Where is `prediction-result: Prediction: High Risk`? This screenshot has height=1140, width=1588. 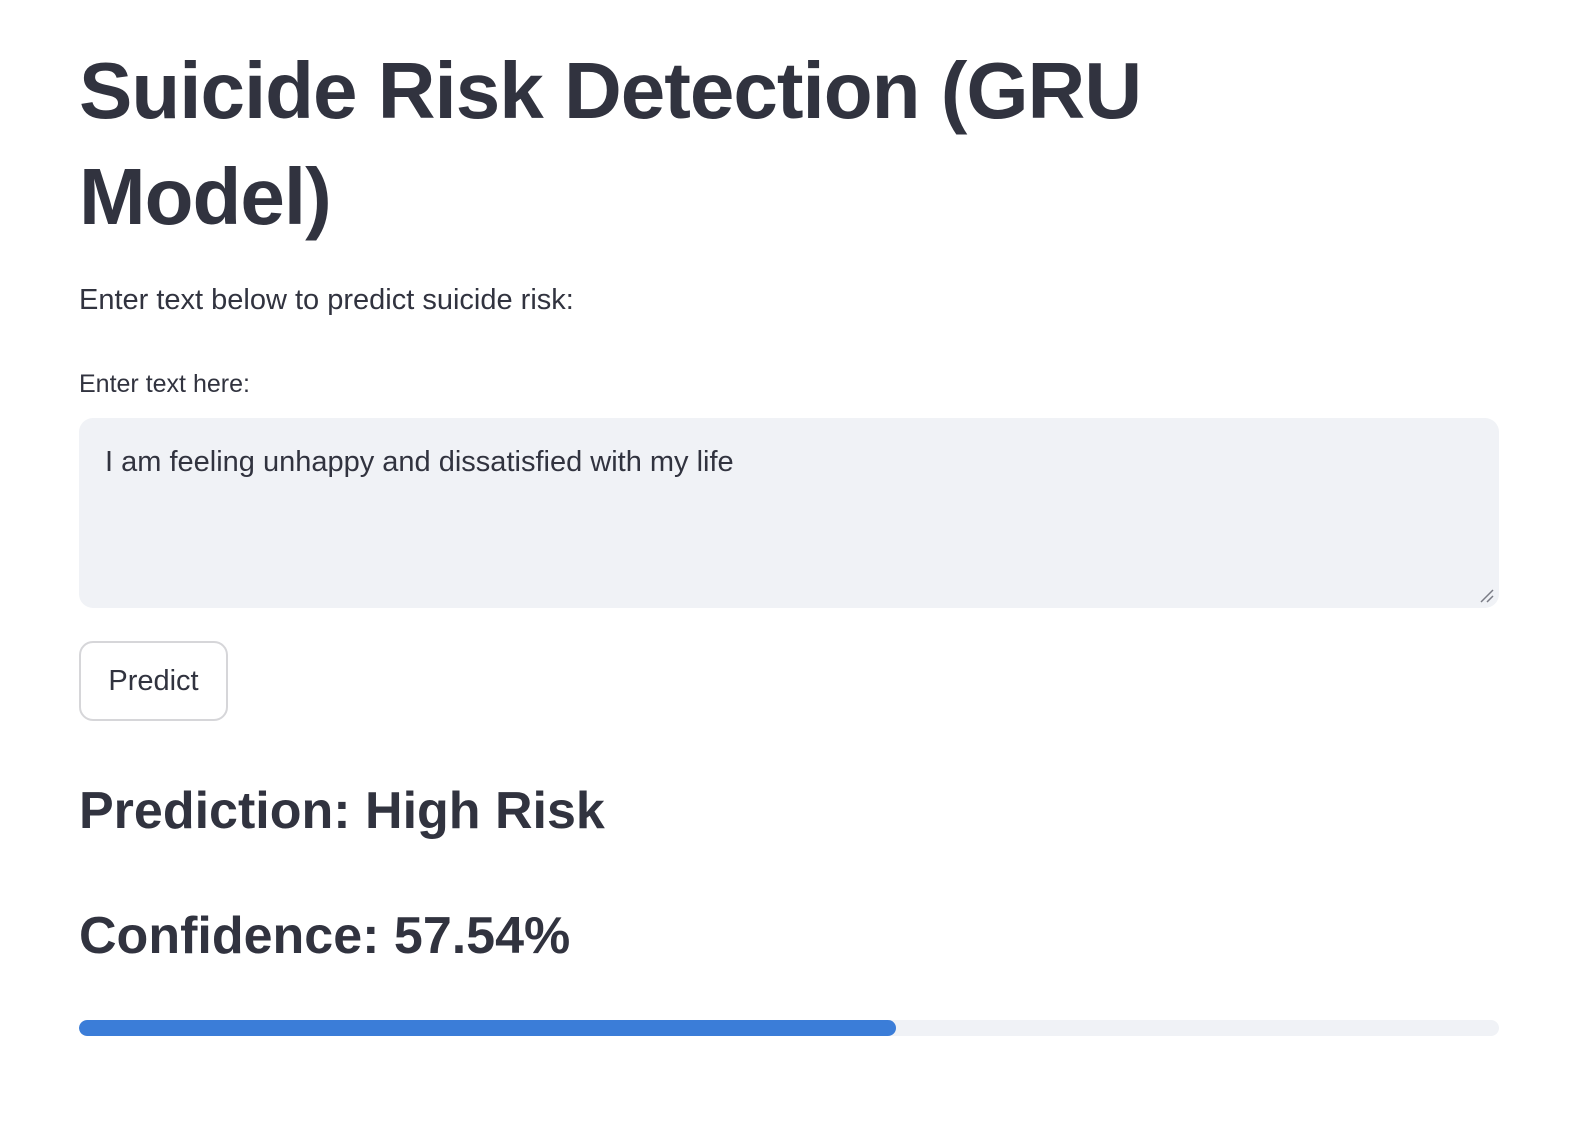 prediction-result: Prediction: High Risk is located at coordinates (342, 811).